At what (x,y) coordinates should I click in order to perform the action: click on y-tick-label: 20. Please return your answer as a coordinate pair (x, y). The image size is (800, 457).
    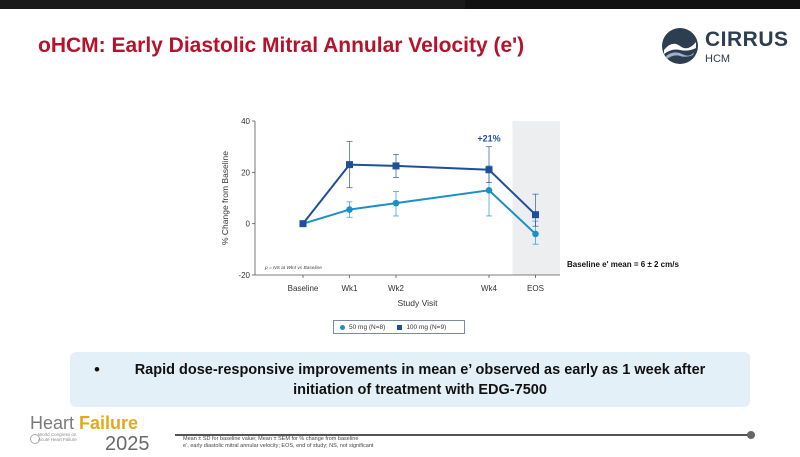
    Looking at the image, I should click on (245, 172).